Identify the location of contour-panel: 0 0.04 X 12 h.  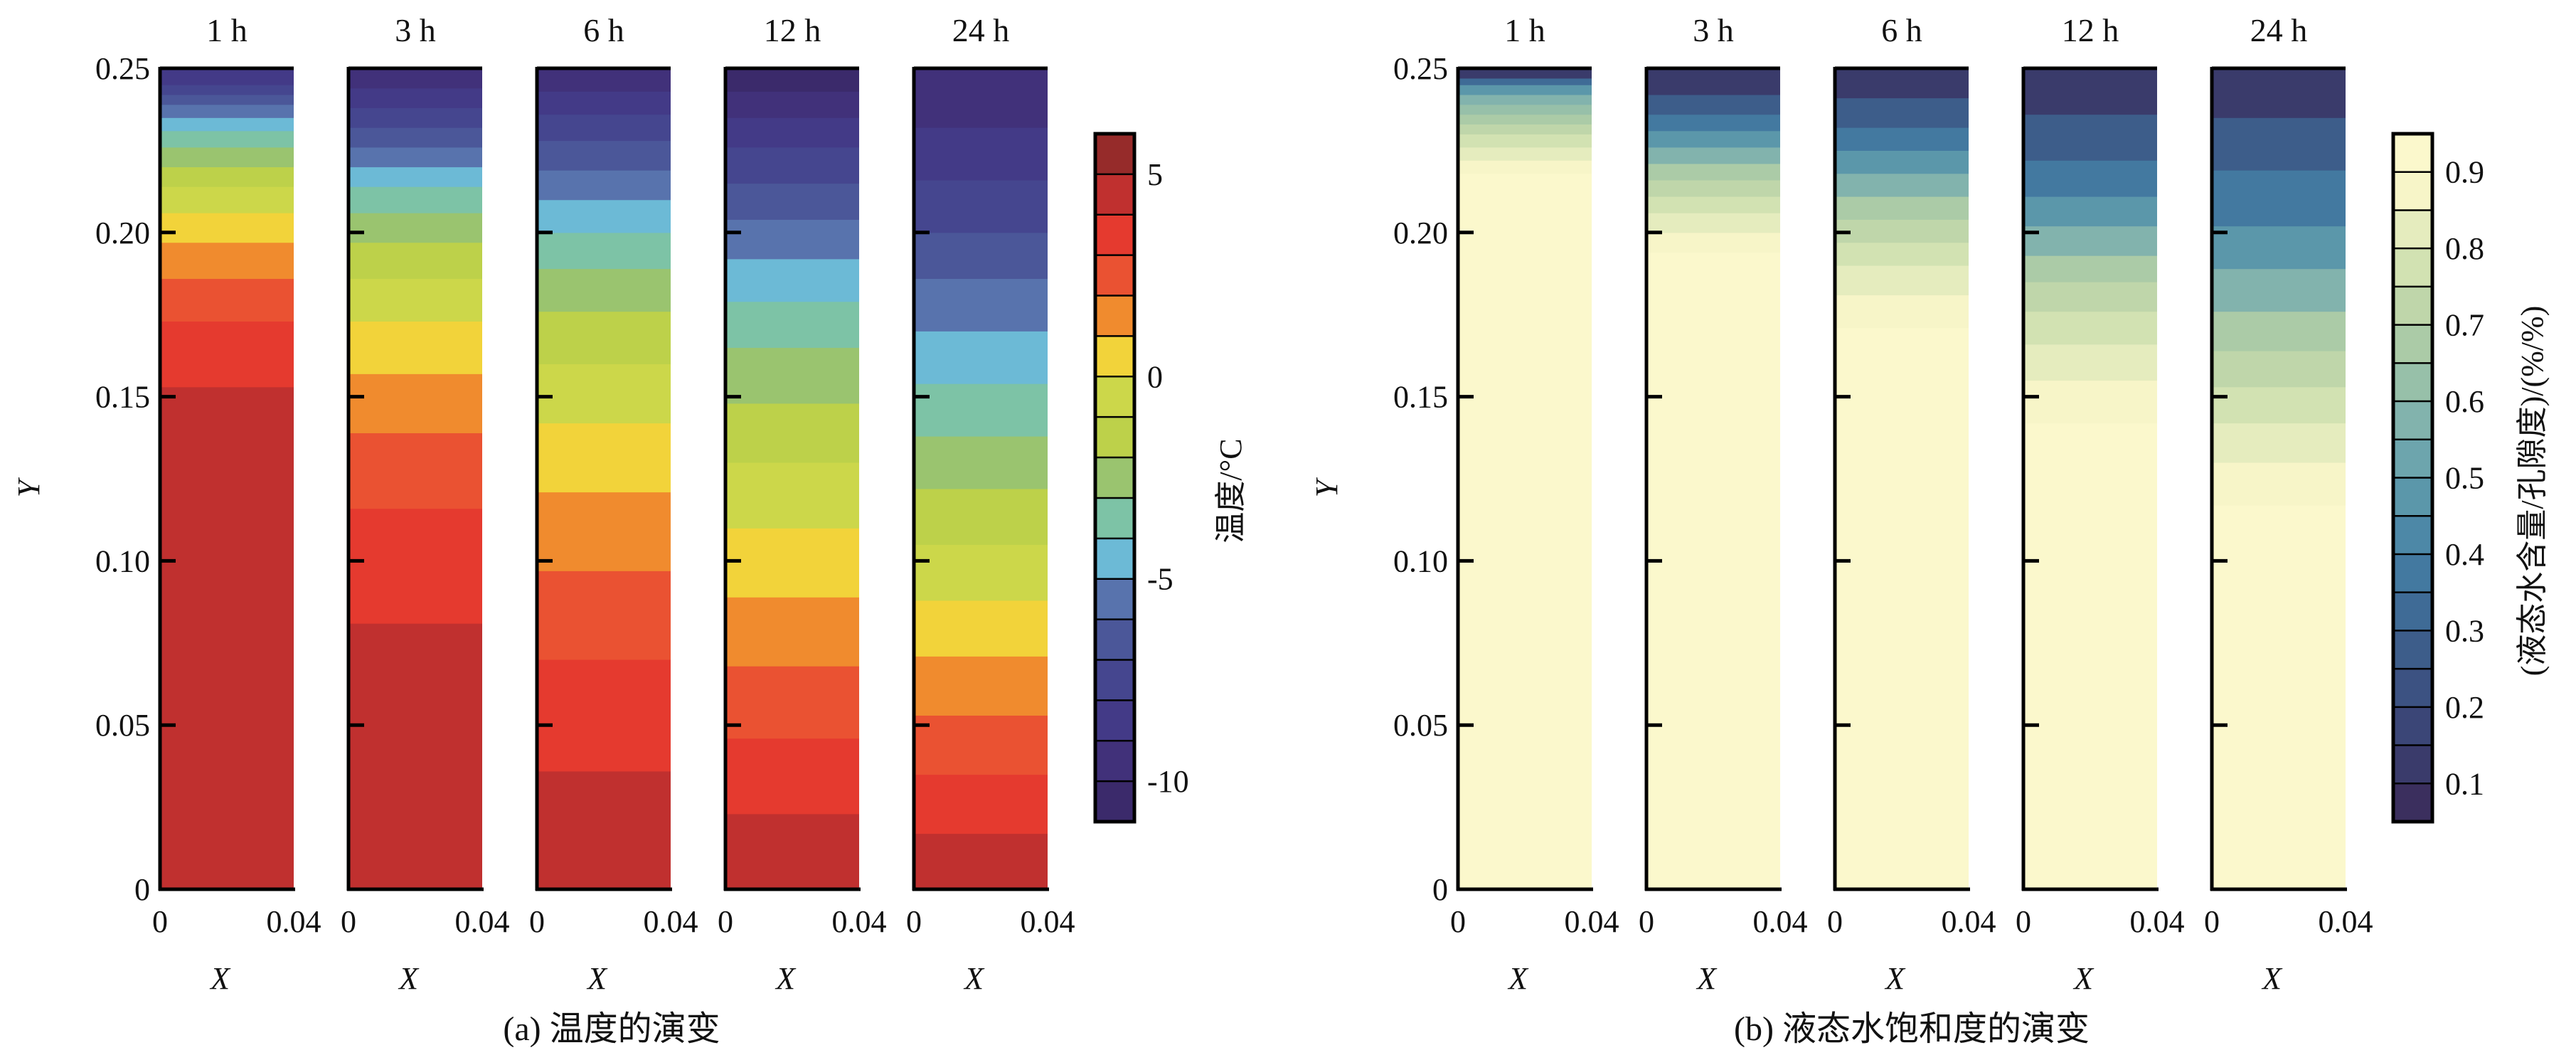
(2100, 504).